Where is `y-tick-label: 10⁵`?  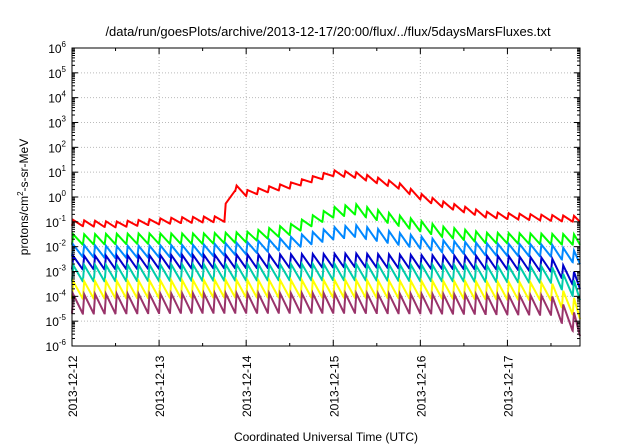 y-tick-label: 10⁵ is located at coordinates (57, 73).